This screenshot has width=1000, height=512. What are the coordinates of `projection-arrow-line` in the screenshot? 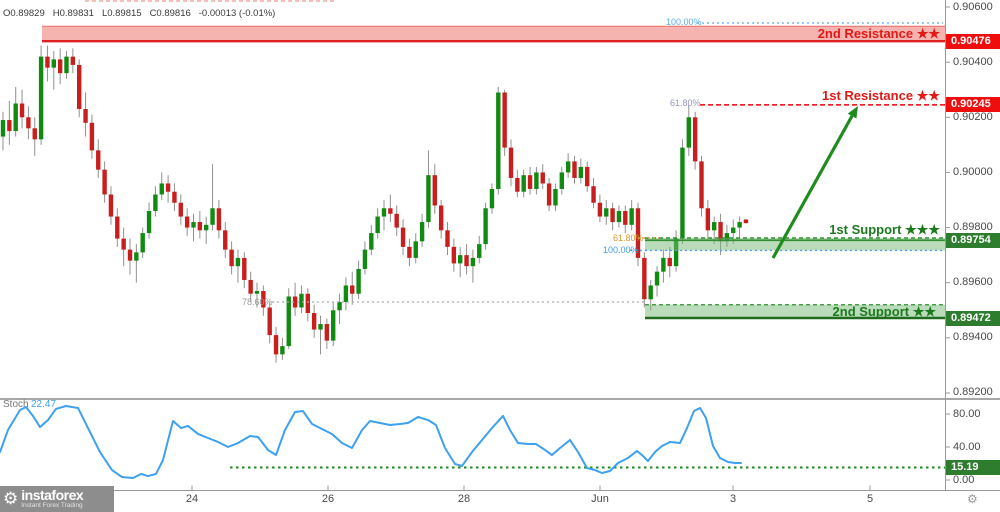 It's located at (812, 187).